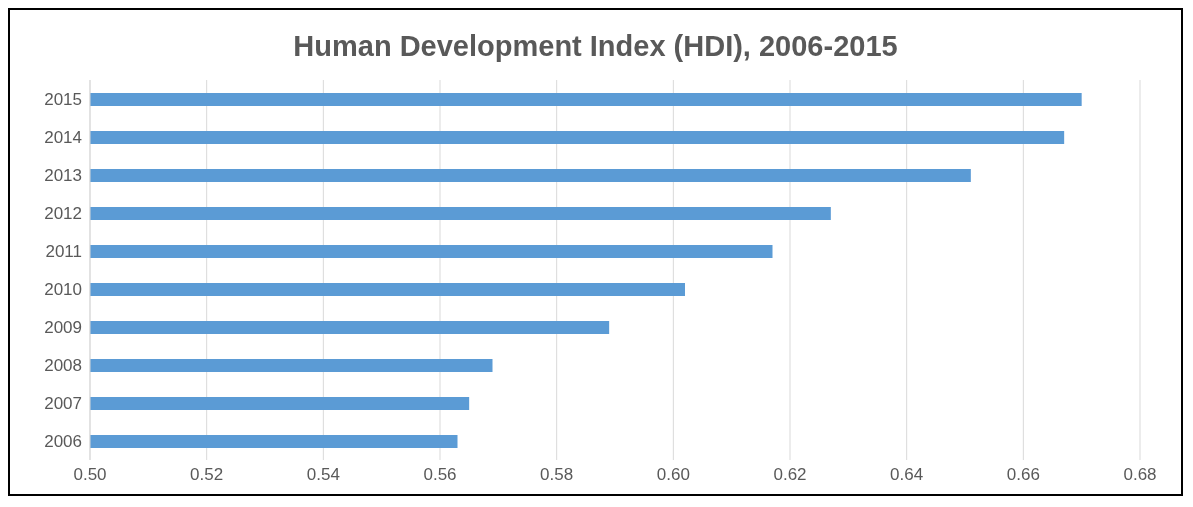 The height and width of the screenshot is (507, 1193). I want to click on x-tick-label: 0.64, so click(907, 475).